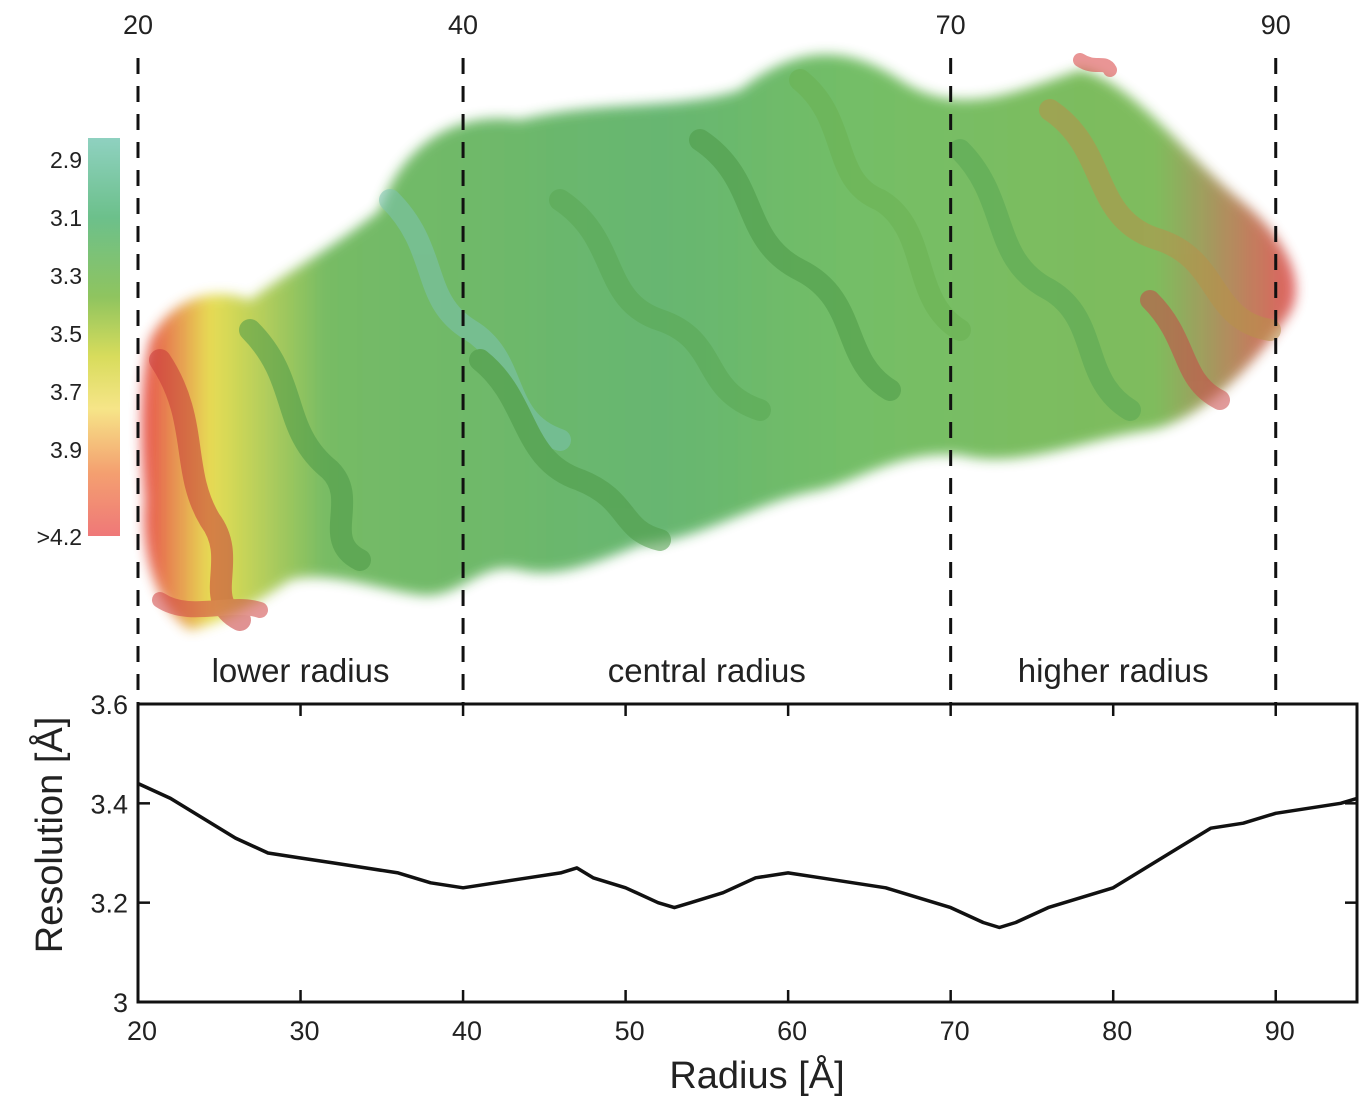 The image size is (1359, 1101). What do you see at coordinates (109, 854) in the screenshot?
I see `y-axis-tick-labels: 3 3.2 3.4 3.6` at bounding box center [109, 854].